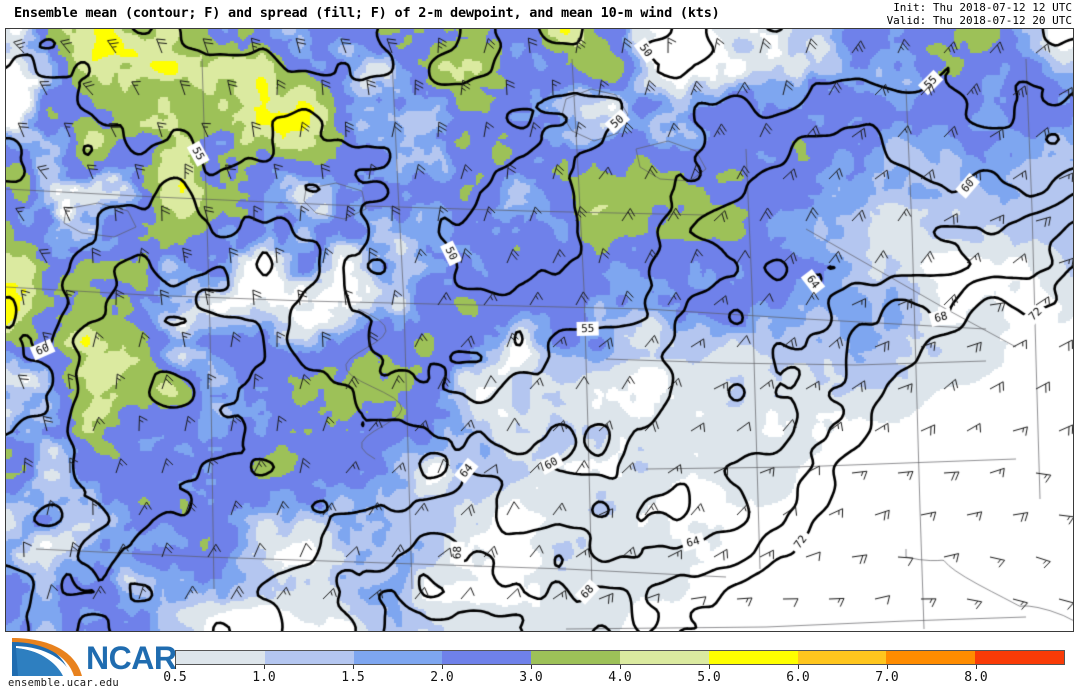 This screenshot has width=1080, height=693. What do you see at coordinates (353, 677) in the screenshot?
I see `colorbar-tick-label: 1.5` at bounding box center [353, 677].